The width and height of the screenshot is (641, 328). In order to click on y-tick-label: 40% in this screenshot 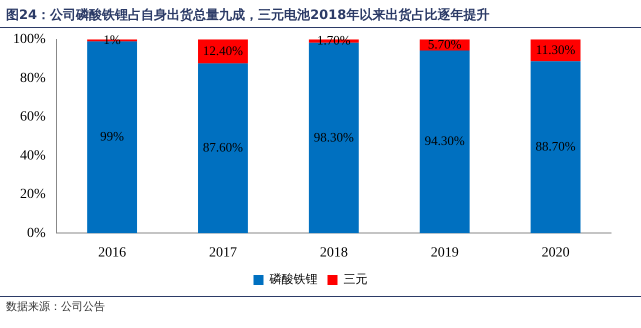, I will do `click(33, 156)`.